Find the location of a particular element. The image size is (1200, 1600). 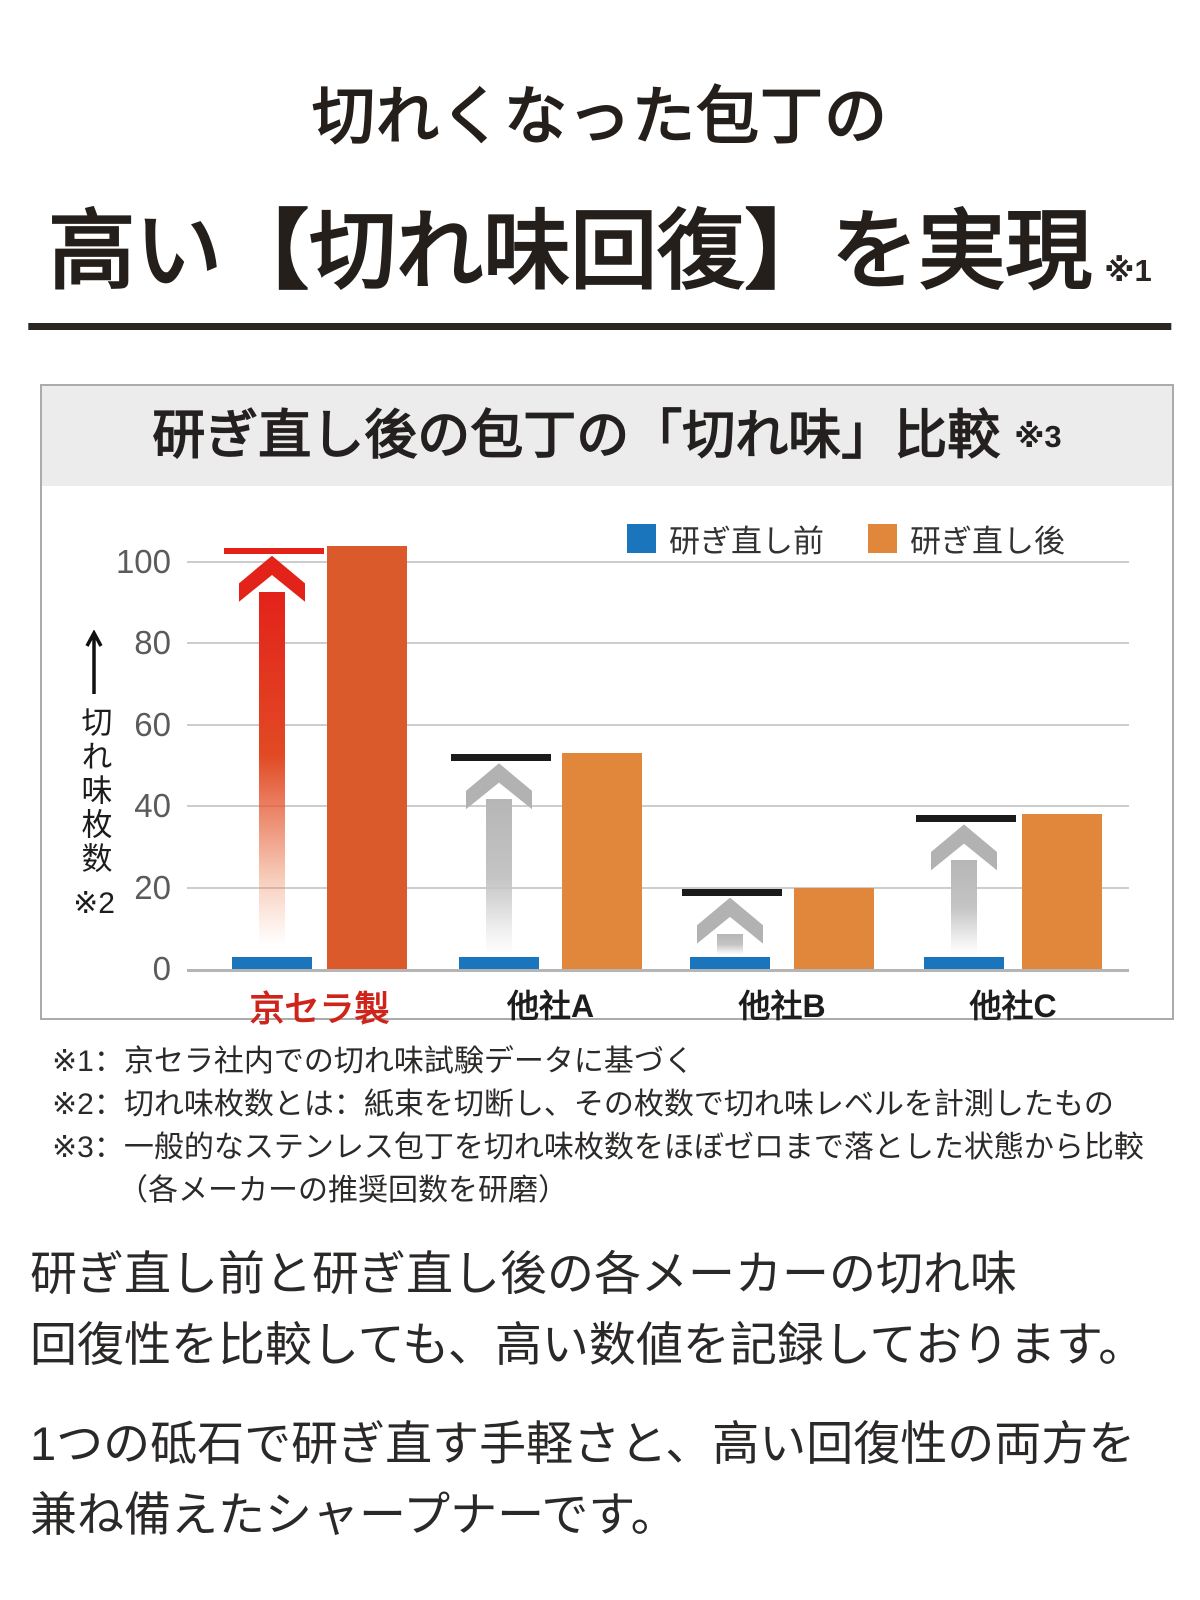

y-axis-note-ref: ※2 is located at coordinates (94, 903).